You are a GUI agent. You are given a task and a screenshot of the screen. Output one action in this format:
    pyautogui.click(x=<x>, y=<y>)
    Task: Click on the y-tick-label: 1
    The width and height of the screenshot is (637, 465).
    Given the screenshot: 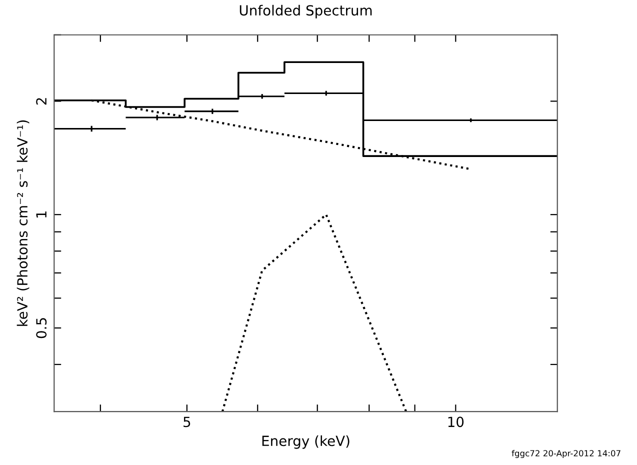 What is the action you would take?
    pyautogui.click(x=41, y=214)
    